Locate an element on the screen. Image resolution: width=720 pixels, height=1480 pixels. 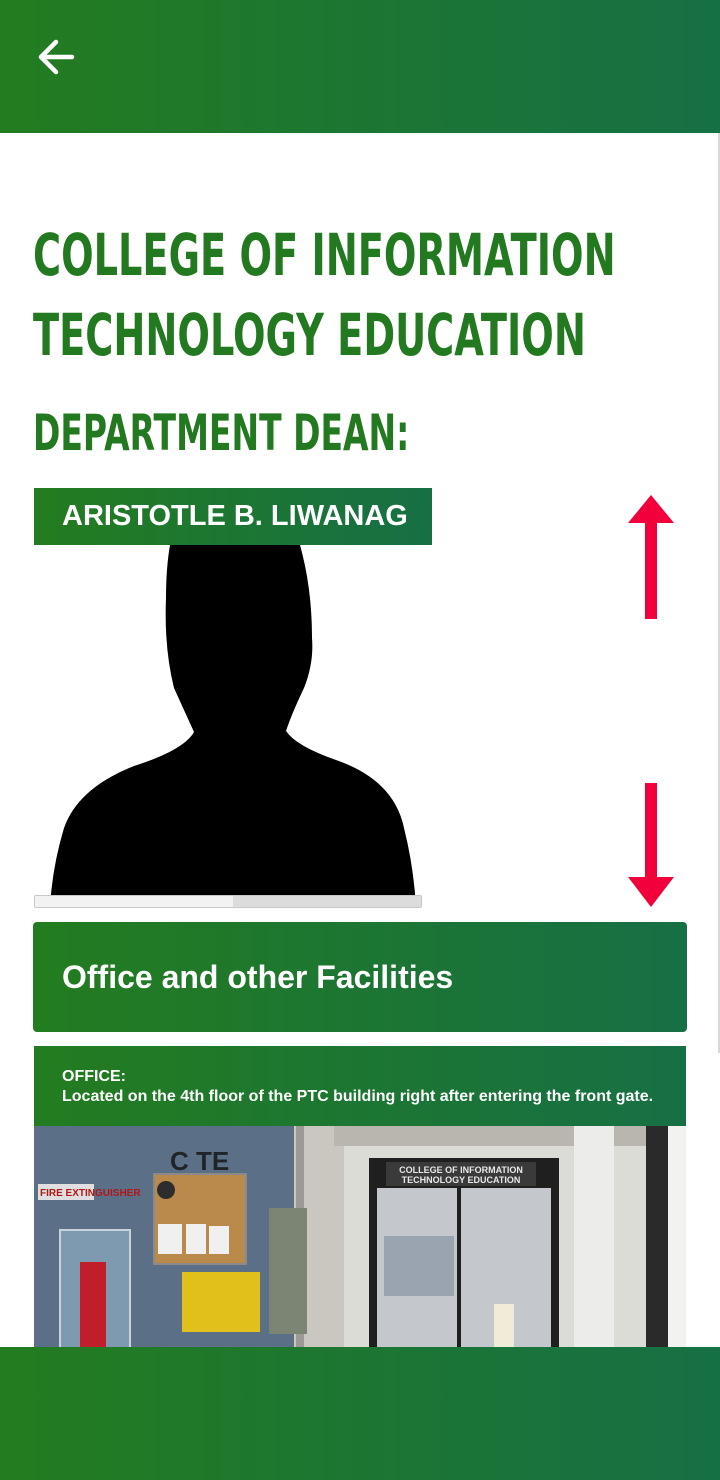
app-header is located at coordinates (360, 66).